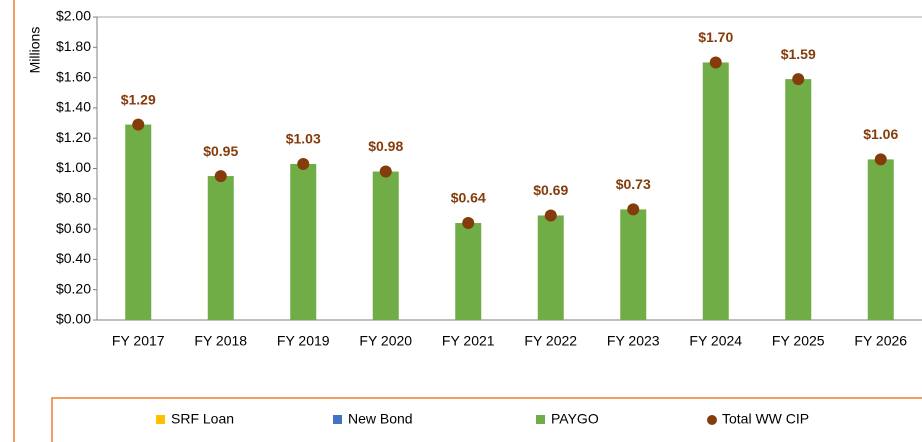 The height and width of the screenshot is (442, 922). What do you see at coordinates (486, 419) in the screenshot?
I see `legend-box` at bounding box center [486, 419].